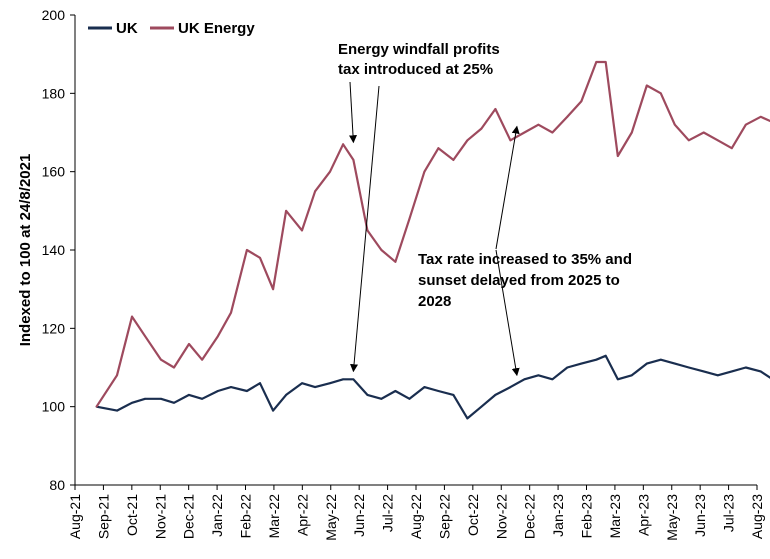 Image resolution: width=770 pixels, height=559 pixels. Describe the element at coordinates (54, 328) in the screenshot. I see `y-tick-label: 120` at that location.